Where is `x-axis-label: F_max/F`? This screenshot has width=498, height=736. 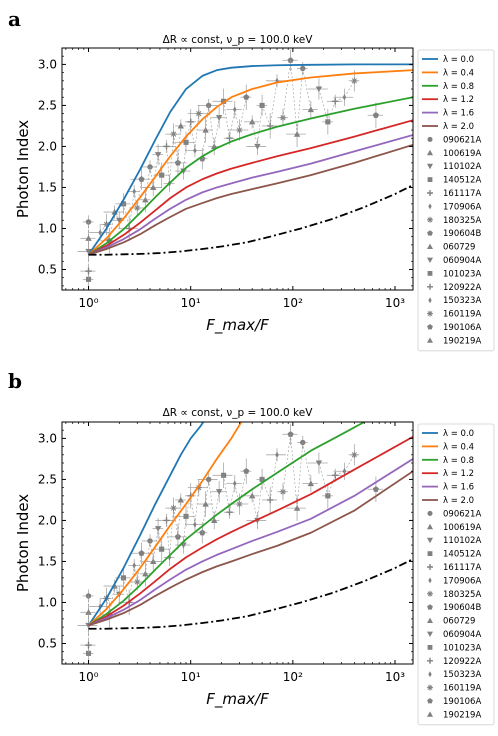
x-axis-label: F_max/F is located at coordinates (237, 699).